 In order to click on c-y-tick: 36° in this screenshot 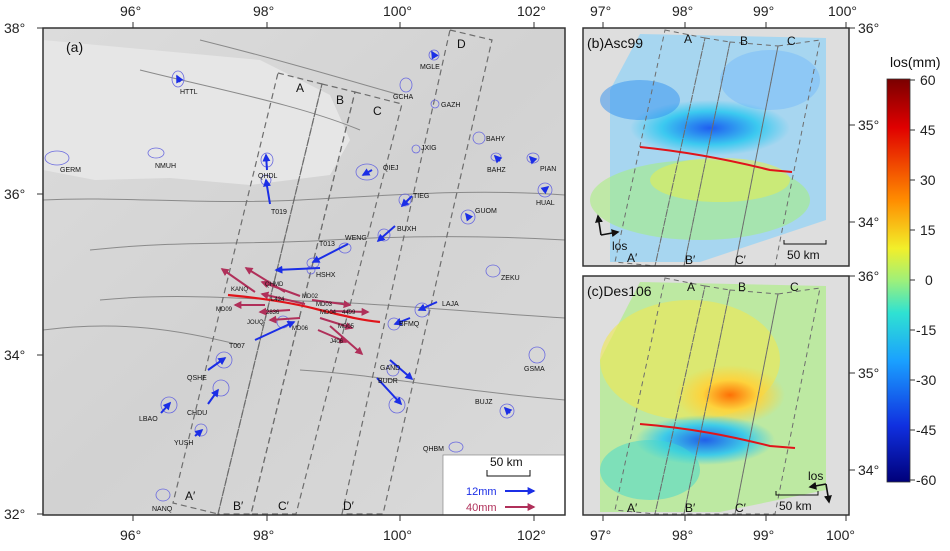, I will do `click(868, 276)`.